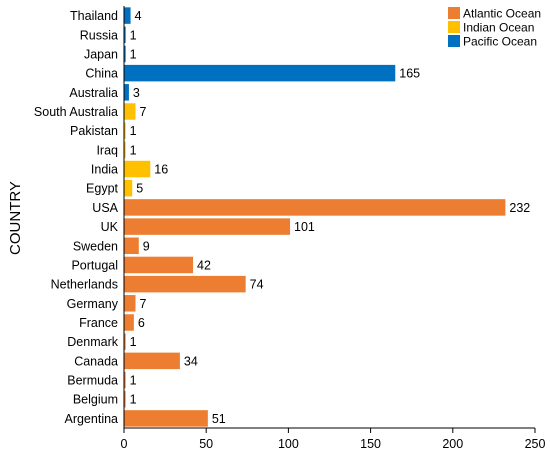 This screenshot has height=457, width=550. What do you see at coordinates (104, 170) in the screenshot?
I see `category-label-india: India` at bounding box center [104, 170].